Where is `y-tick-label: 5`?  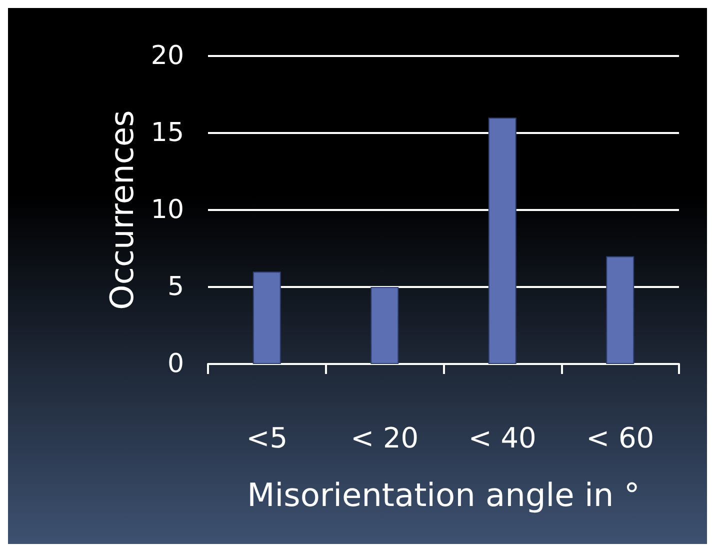
y-tick-label: 5 is located at coordinates (175, 287).